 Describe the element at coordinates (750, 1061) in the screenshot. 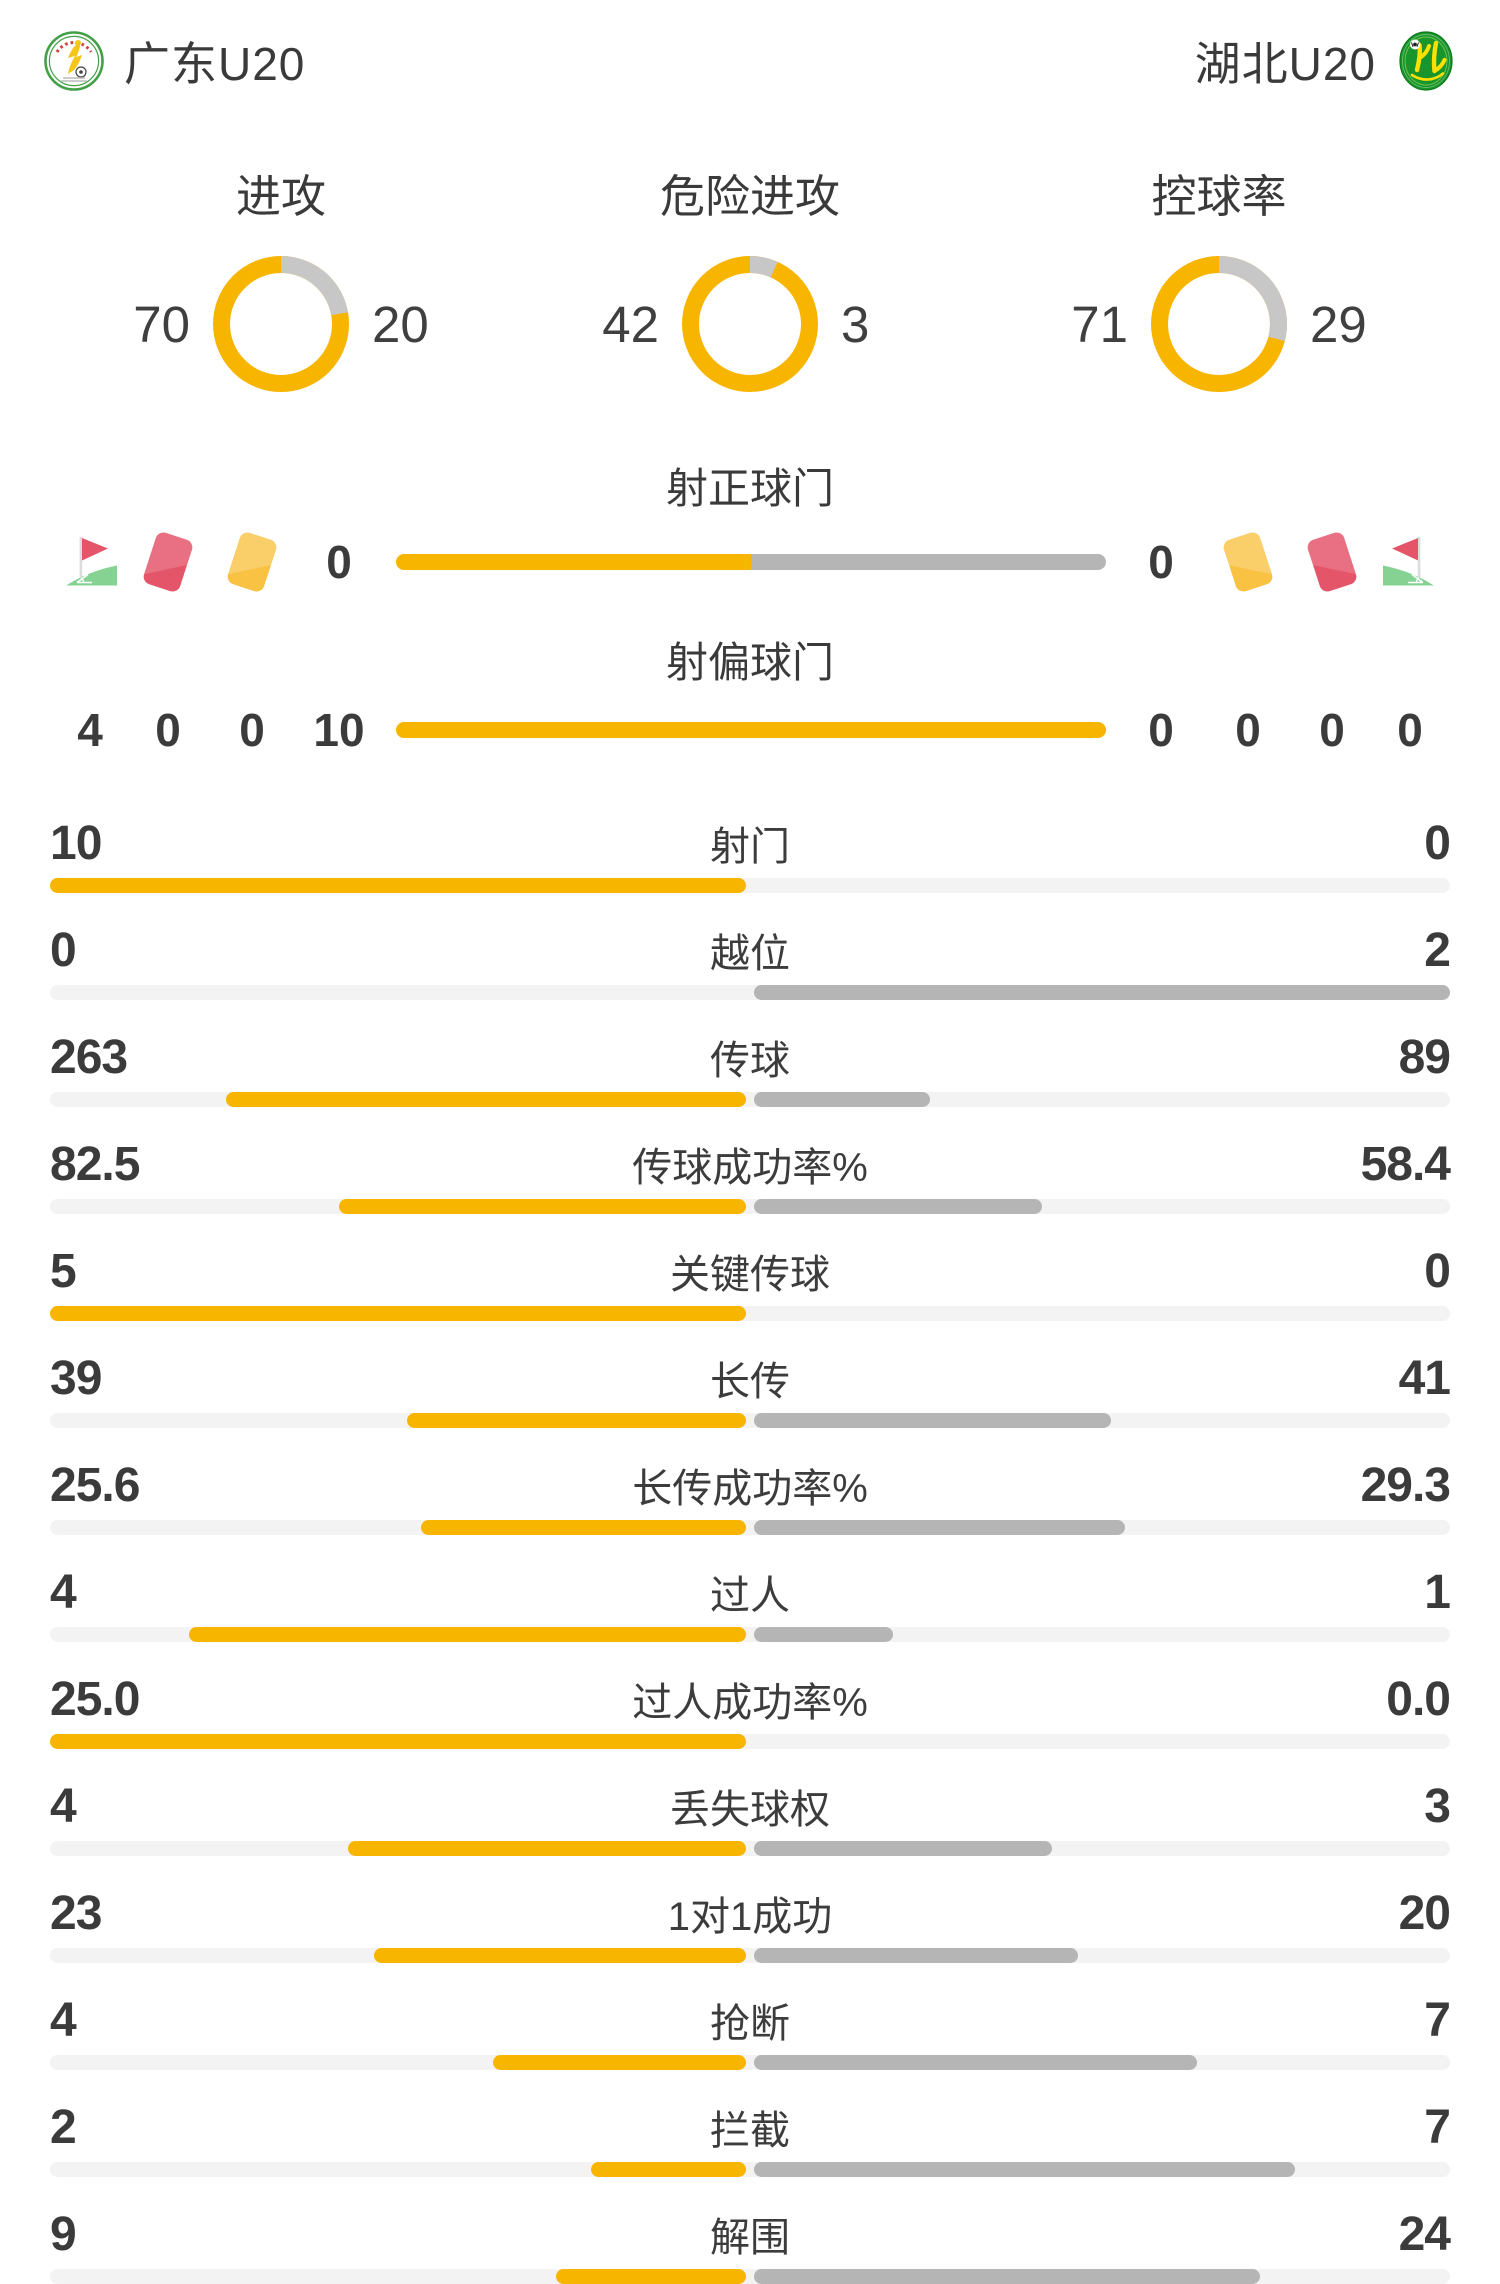

I see `stat-label: 传球` at that location.